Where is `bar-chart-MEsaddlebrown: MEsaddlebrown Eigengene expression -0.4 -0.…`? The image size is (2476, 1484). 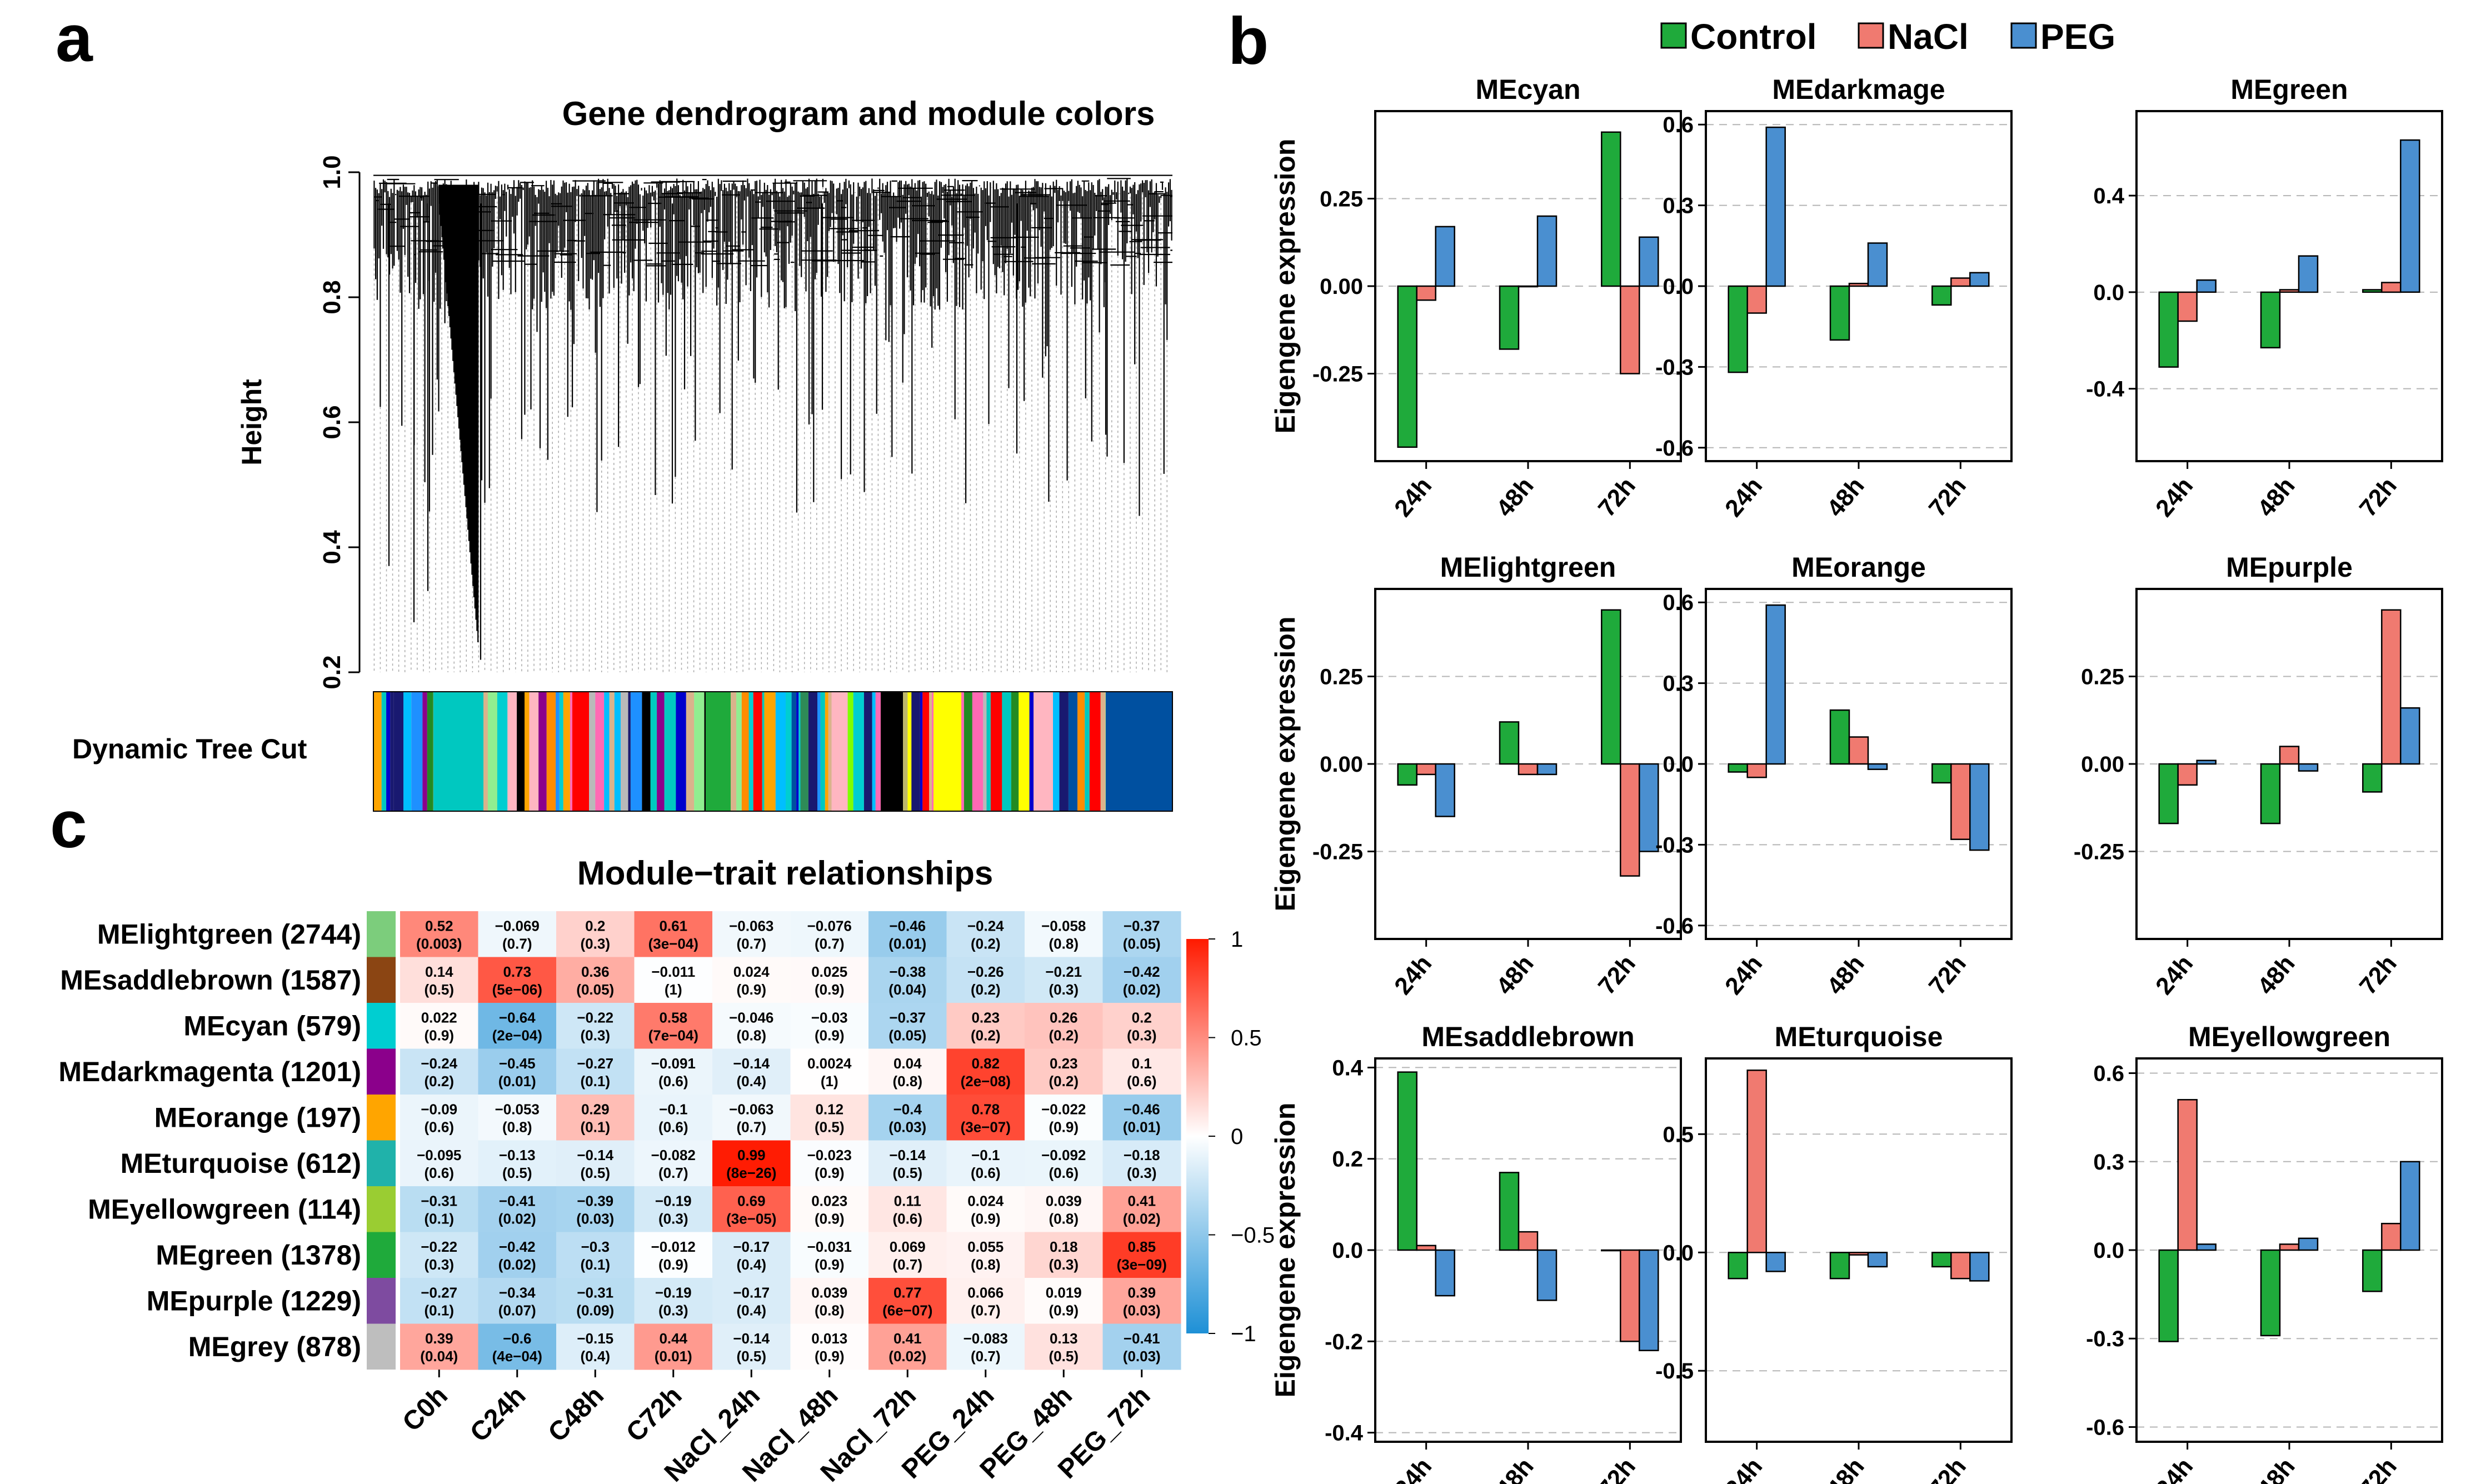 bar-chart-MEsaddlebrown: MEsaddlebrown Eigengene expression -0.4 -0.… is located at coordinates (1476, 1252).